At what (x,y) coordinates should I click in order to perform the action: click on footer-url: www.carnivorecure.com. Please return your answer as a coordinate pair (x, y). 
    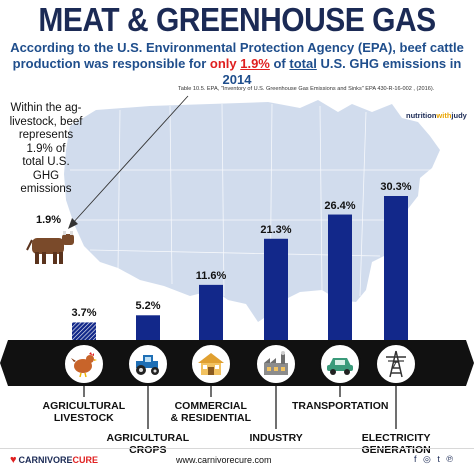
    Looking at the image, I should click on (224, 460).